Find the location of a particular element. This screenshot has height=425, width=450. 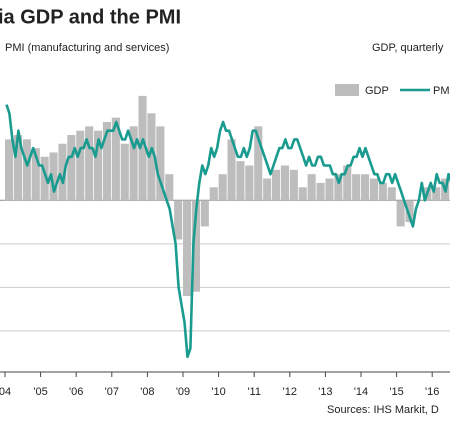

x-tick-label: '13 is located at coordinates (325, 392).